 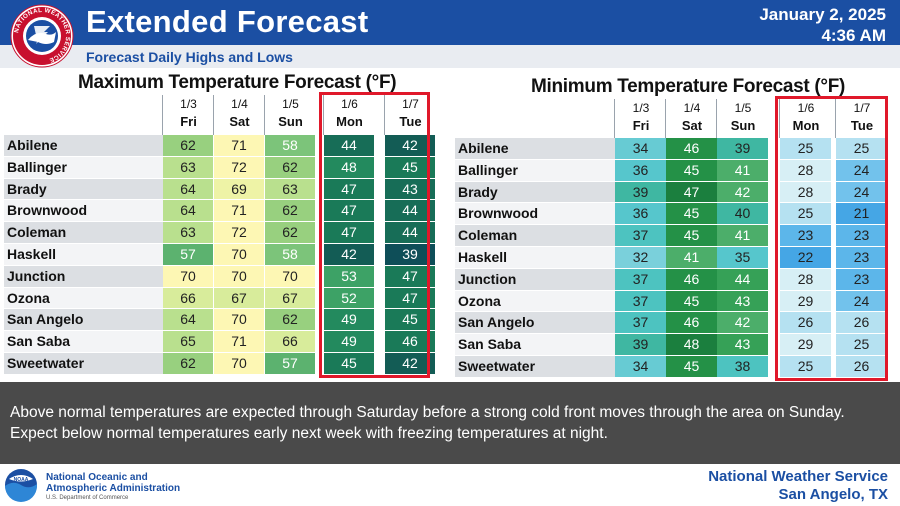 What do you see at coordinates (691, 279) in the screenshot?
I see `min-temp-cell: 46` at bounding box center [691, 279].